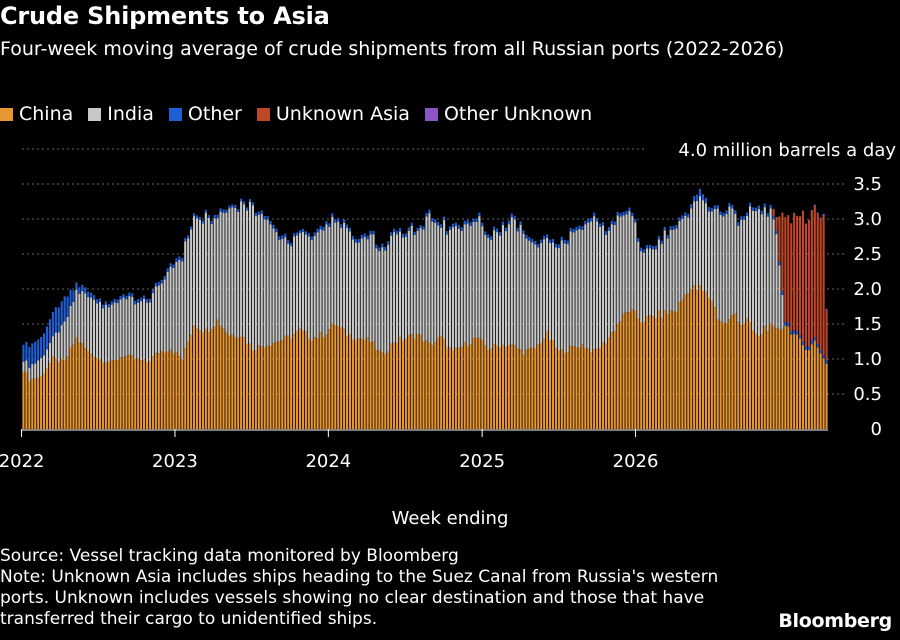 This screenshot has width=900, height=640. What do you see at coordinates (508, 114) in the screenshot?
I see `legend-item-other-unknown: Other Unknown` at bounding box center [508, 114].